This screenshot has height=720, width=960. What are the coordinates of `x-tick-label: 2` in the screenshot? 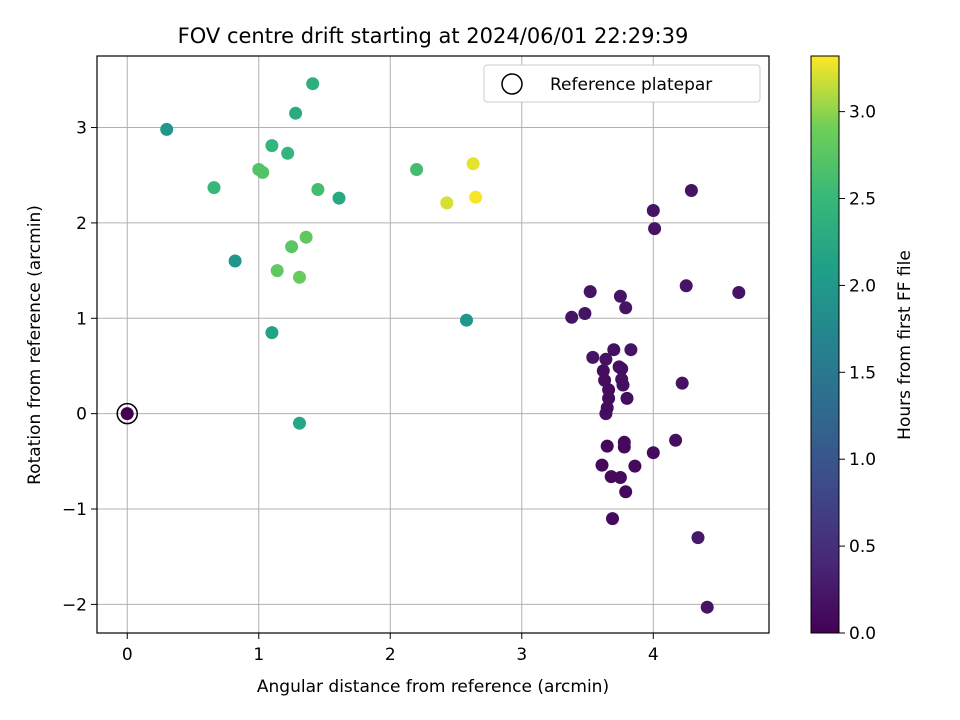 It's located at (390, 655).